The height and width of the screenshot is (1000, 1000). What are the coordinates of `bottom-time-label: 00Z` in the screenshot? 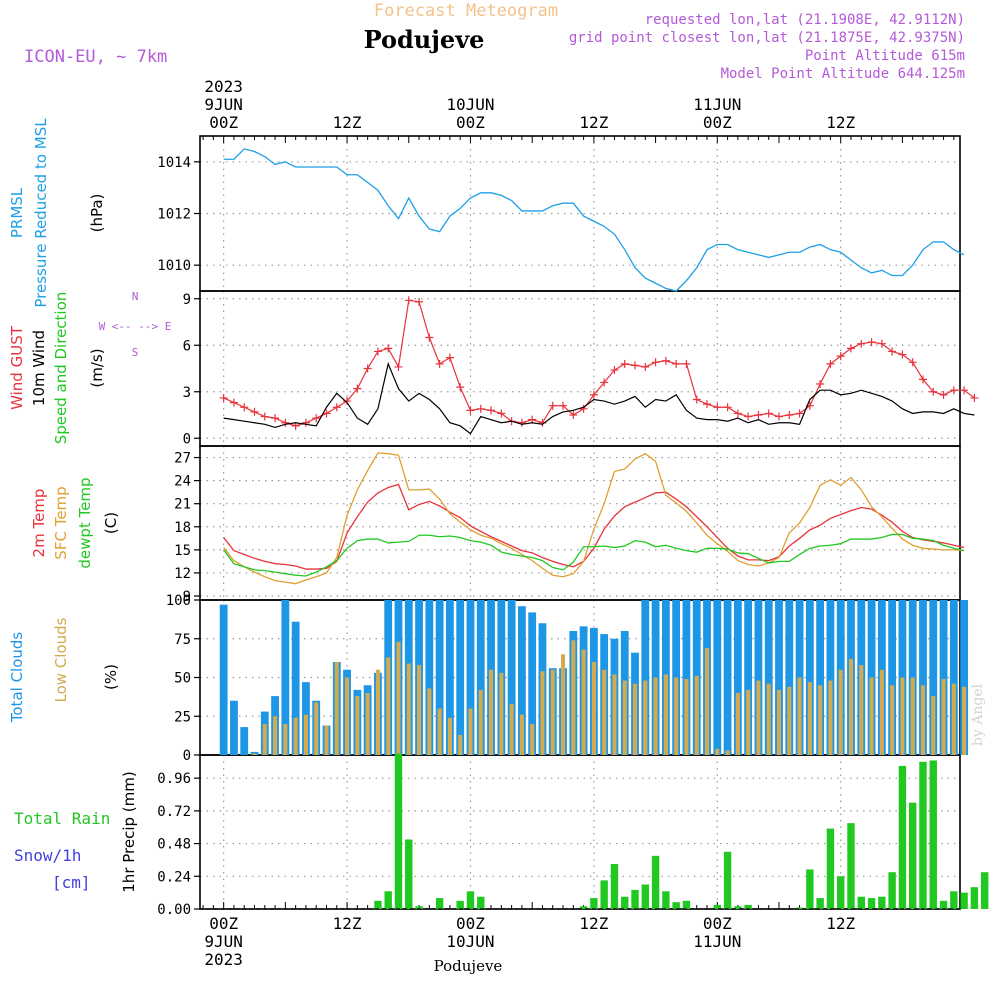 It's located at (223, 923).